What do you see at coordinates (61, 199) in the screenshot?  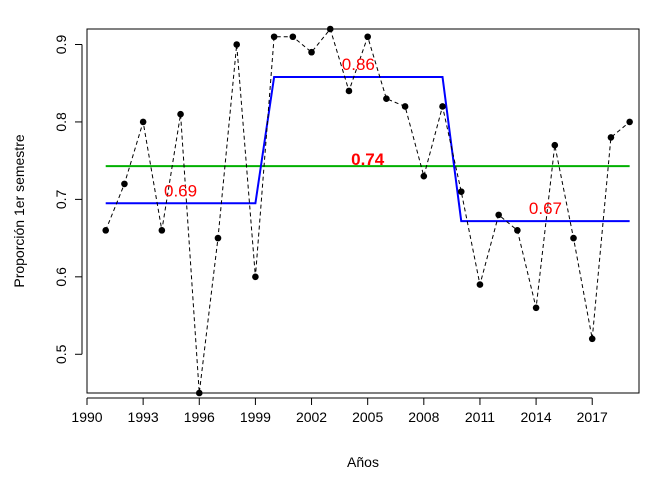 I see `y-tick-label: 0.7` at bounding box center [61, 199].